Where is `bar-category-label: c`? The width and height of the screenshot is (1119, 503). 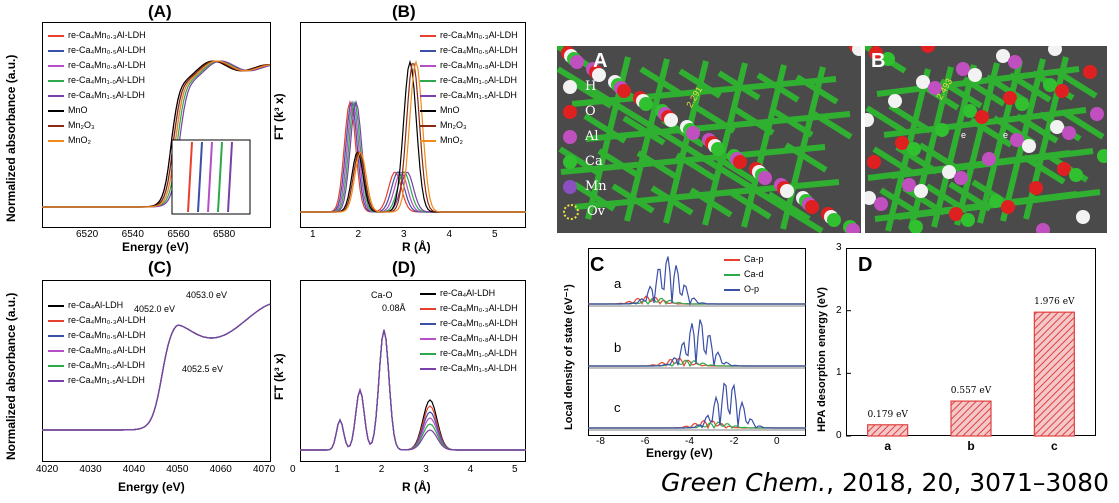 bar-category-label: c is located at coordinates (1054, 446).